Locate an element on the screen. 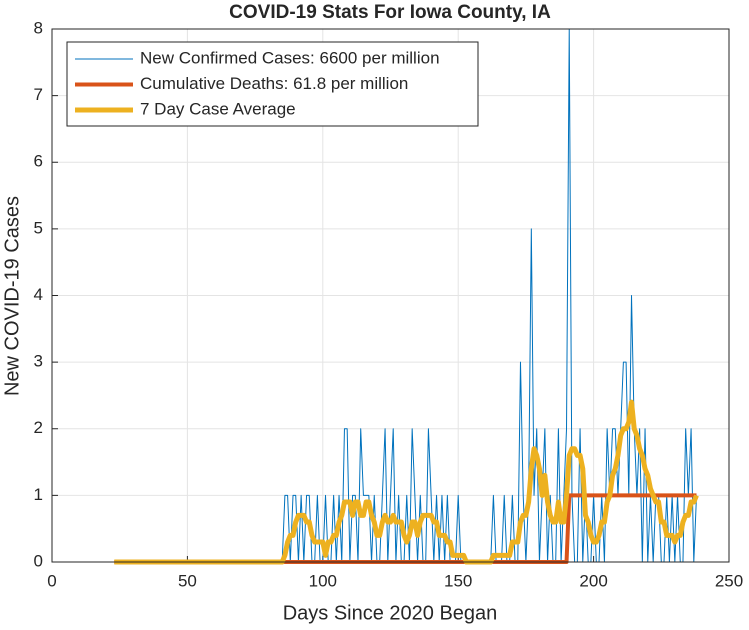 The image size is (749, 630). legend-label: 7 Day Case Average is located at coordinates (218, 108).